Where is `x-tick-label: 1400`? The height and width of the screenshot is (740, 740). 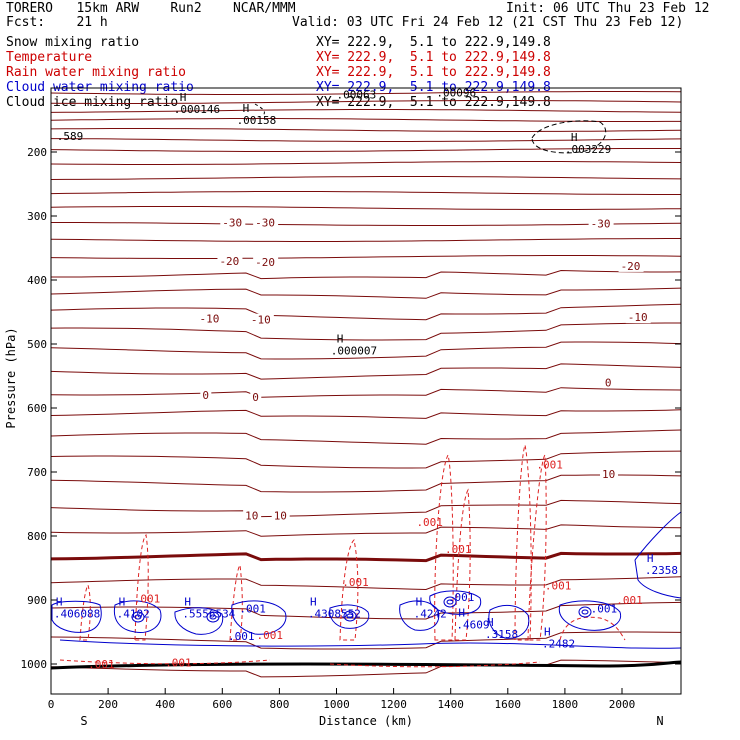 x-tick-label: 1400 is located at coordinates (450, 704).